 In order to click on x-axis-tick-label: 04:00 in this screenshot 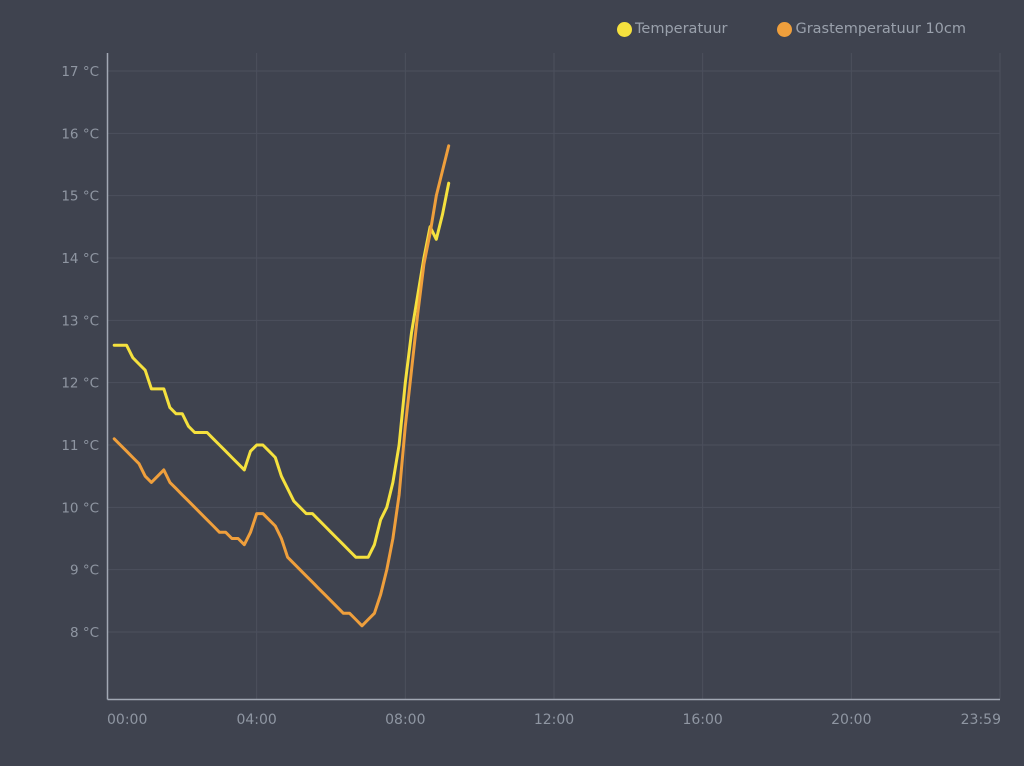, I will do `click(256, 720)`.